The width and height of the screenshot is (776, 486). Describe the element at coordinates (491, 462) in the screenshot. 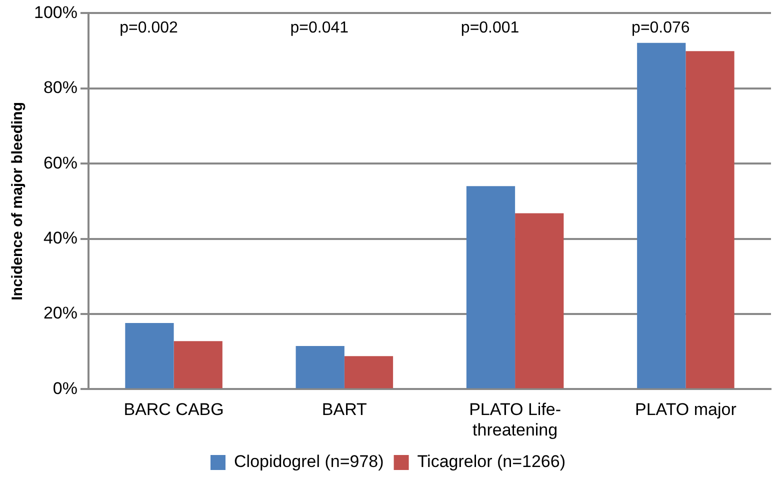

I see `legend-label: Ticagrelor (n=1266)` at that location.